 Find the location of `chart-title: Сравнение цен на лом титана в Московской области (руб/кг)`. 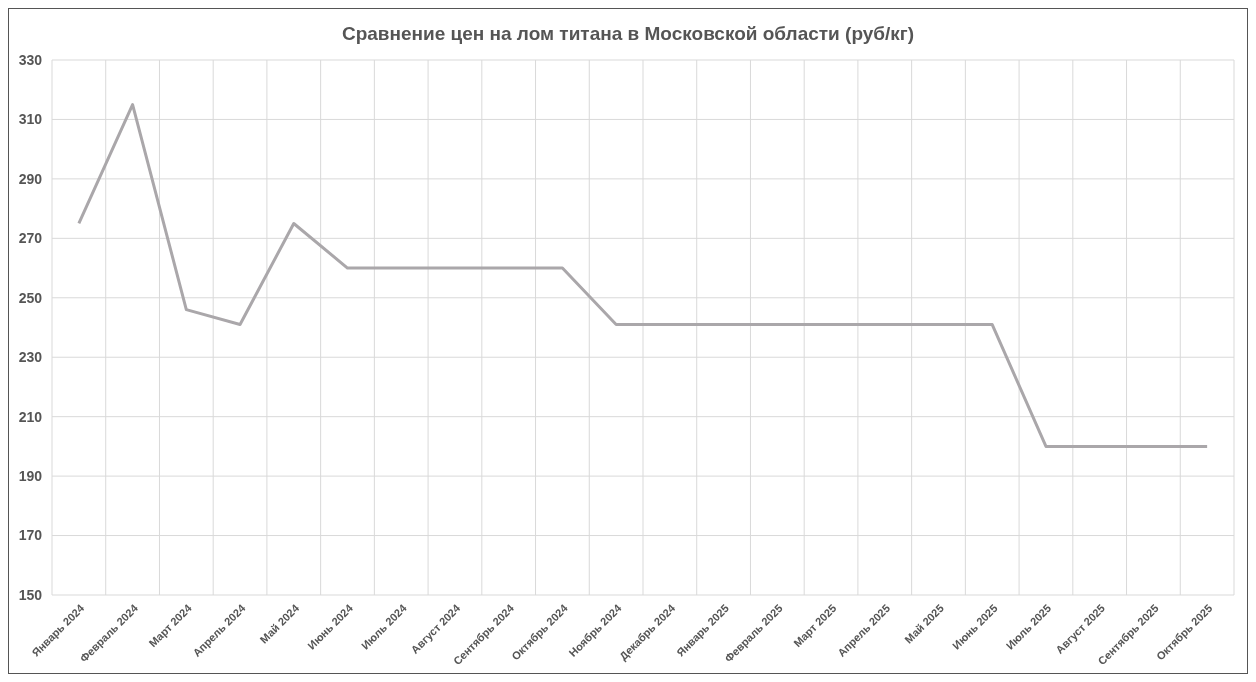

chart-title: Сравнение цен на лом титана в Московской области (руб/кг) is located at coordinates (628, 33).